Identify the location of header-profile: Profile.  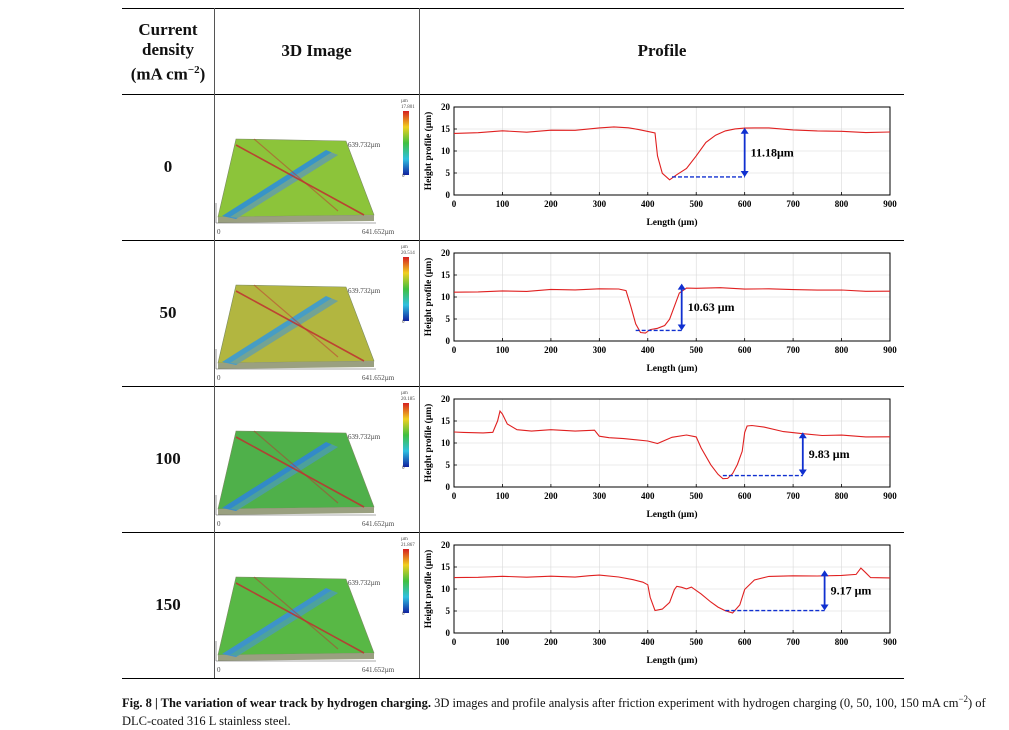
(662, 50).